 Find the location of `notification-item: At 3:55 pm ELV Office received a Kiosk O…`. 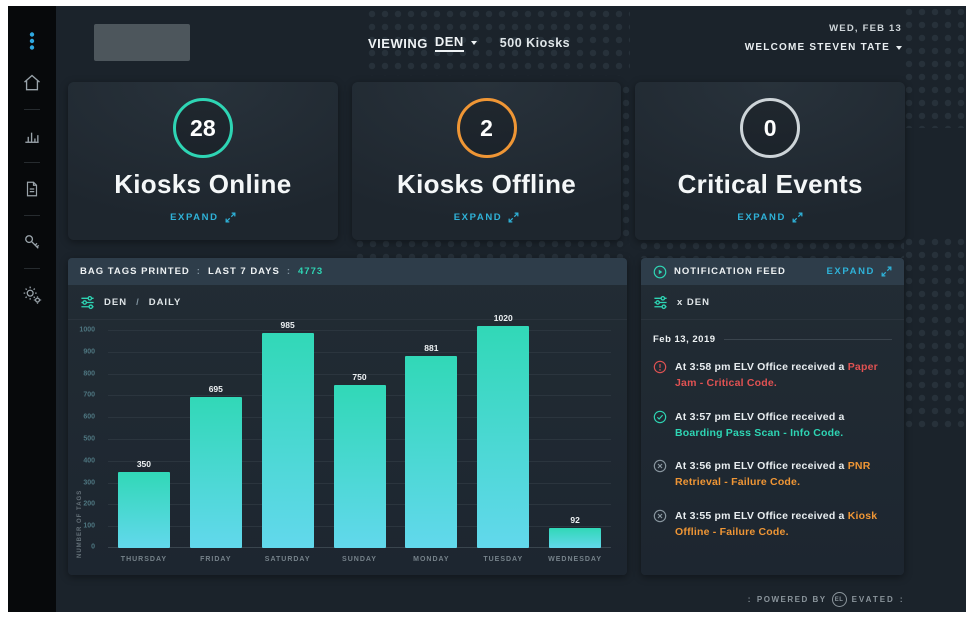

notification-item: At 3:55 pm ELV Office received a Kiosk O… is located at coordinates (772, 524).